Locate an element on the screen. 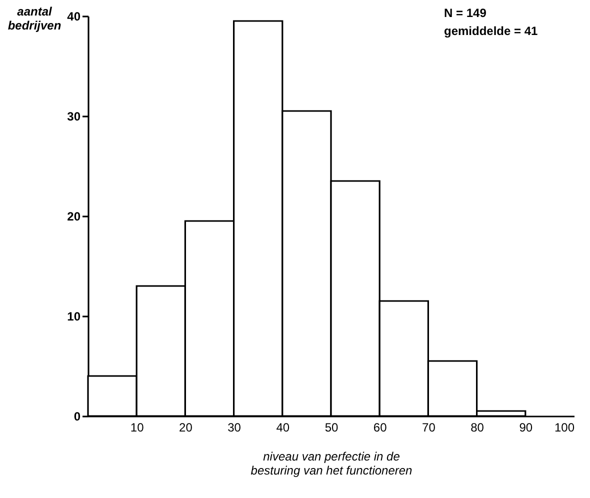 The image size is (590, 498). x-tick-label: 20 is located at coordinates (186, 427).